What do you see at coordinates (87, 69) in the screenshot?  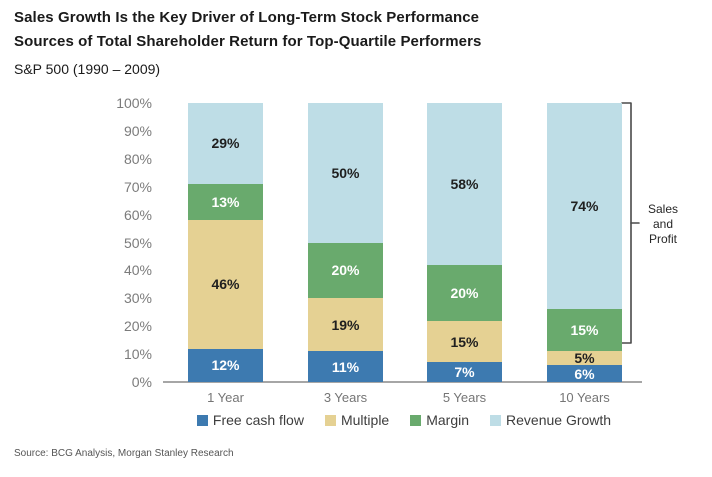 I see `chart-subtitle: S&P 500 (1990 – 2009)` at bounding box center [87, 69].